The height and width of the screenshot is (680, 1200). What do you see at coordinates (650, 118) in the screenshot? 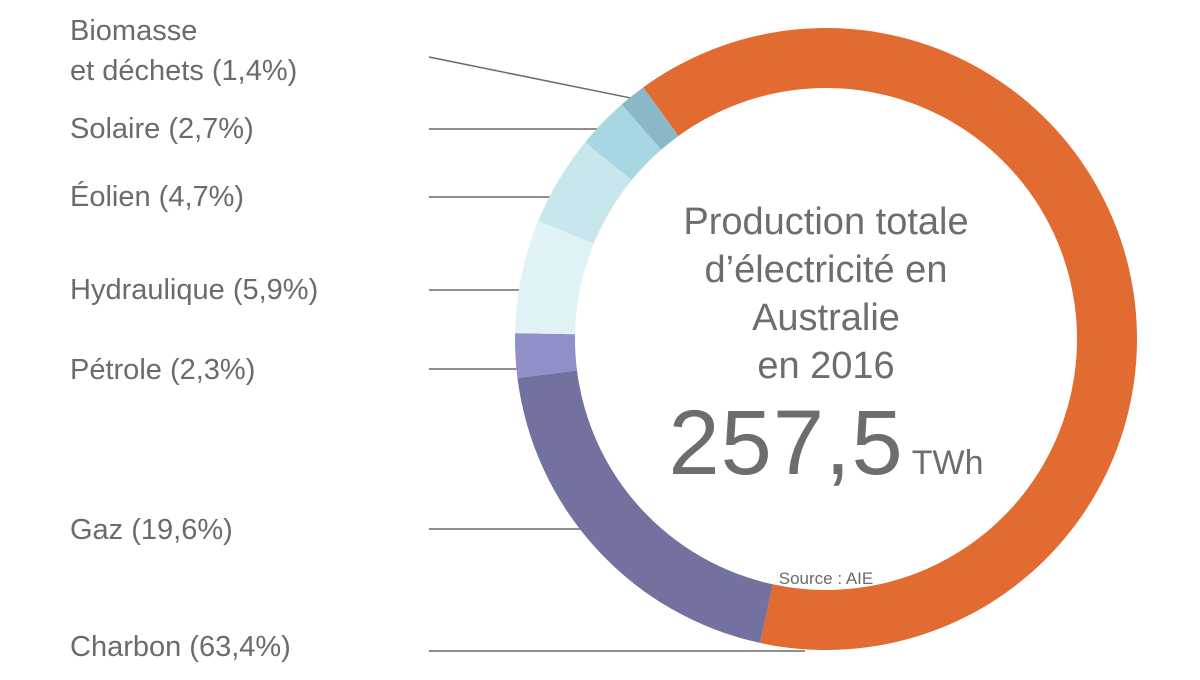
I see `donut-segment-biomasse` at bounding box center [650, 118].